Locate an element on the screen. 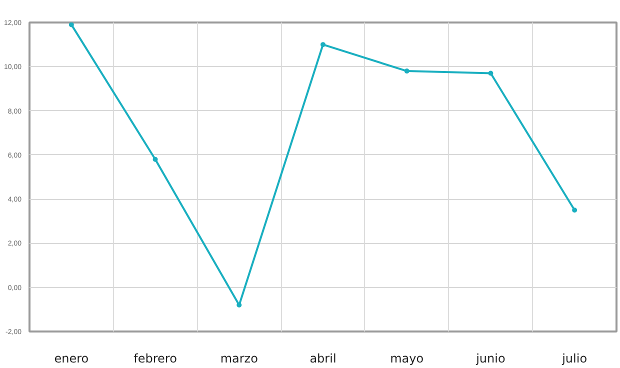  x-tick-label: enero is located at coordinates (71, 359).